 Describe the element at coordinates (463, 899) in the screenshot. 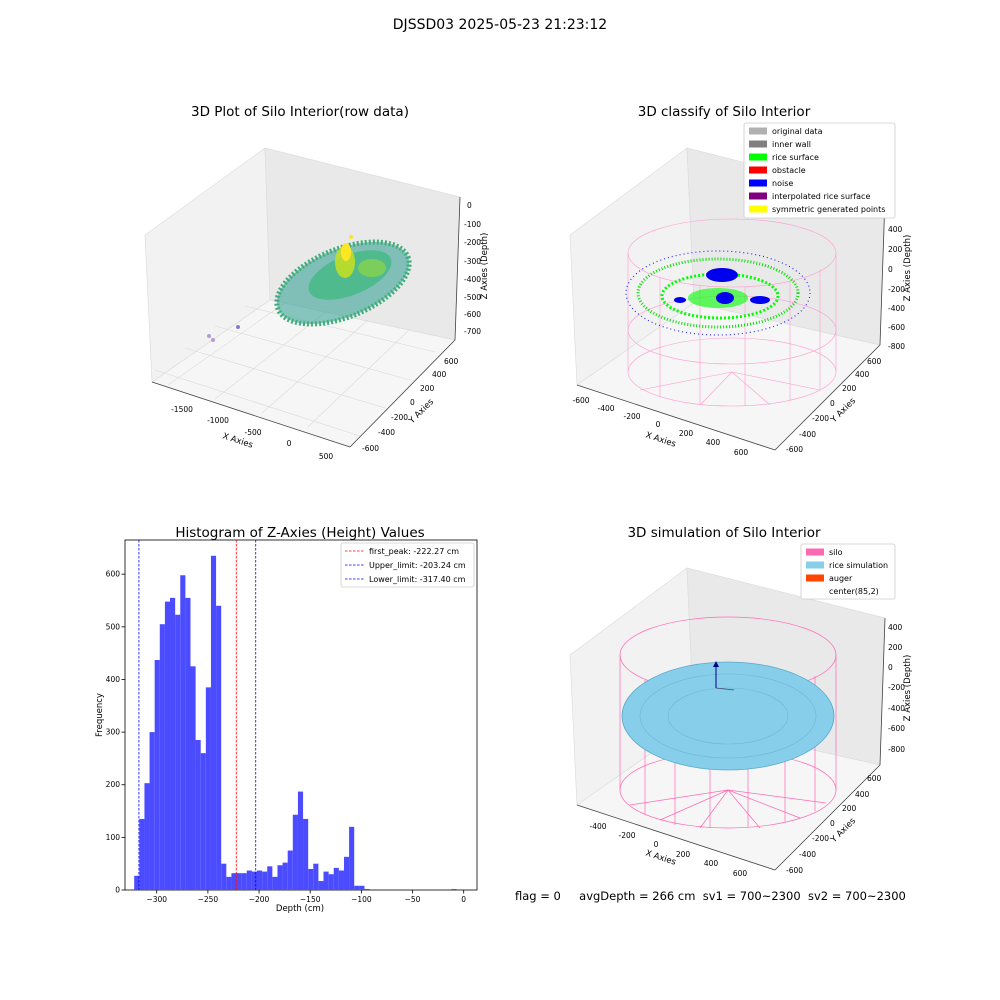

I see `histogram-x-tick-label: 0` at that location.